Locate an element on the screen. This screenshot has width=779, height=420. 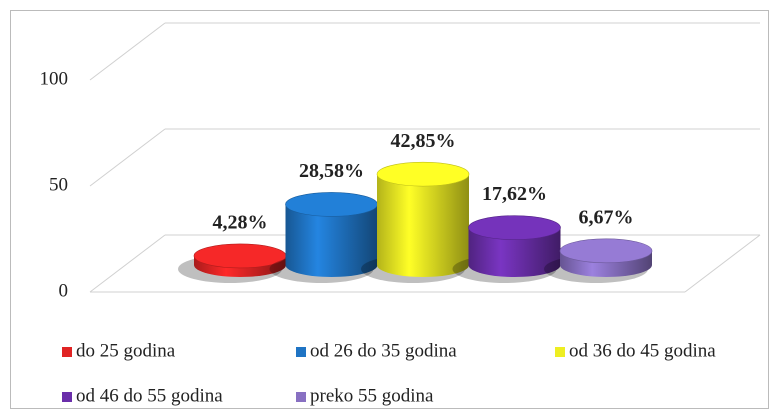
value-label: 28,58% is located at coordinates (331, 171).